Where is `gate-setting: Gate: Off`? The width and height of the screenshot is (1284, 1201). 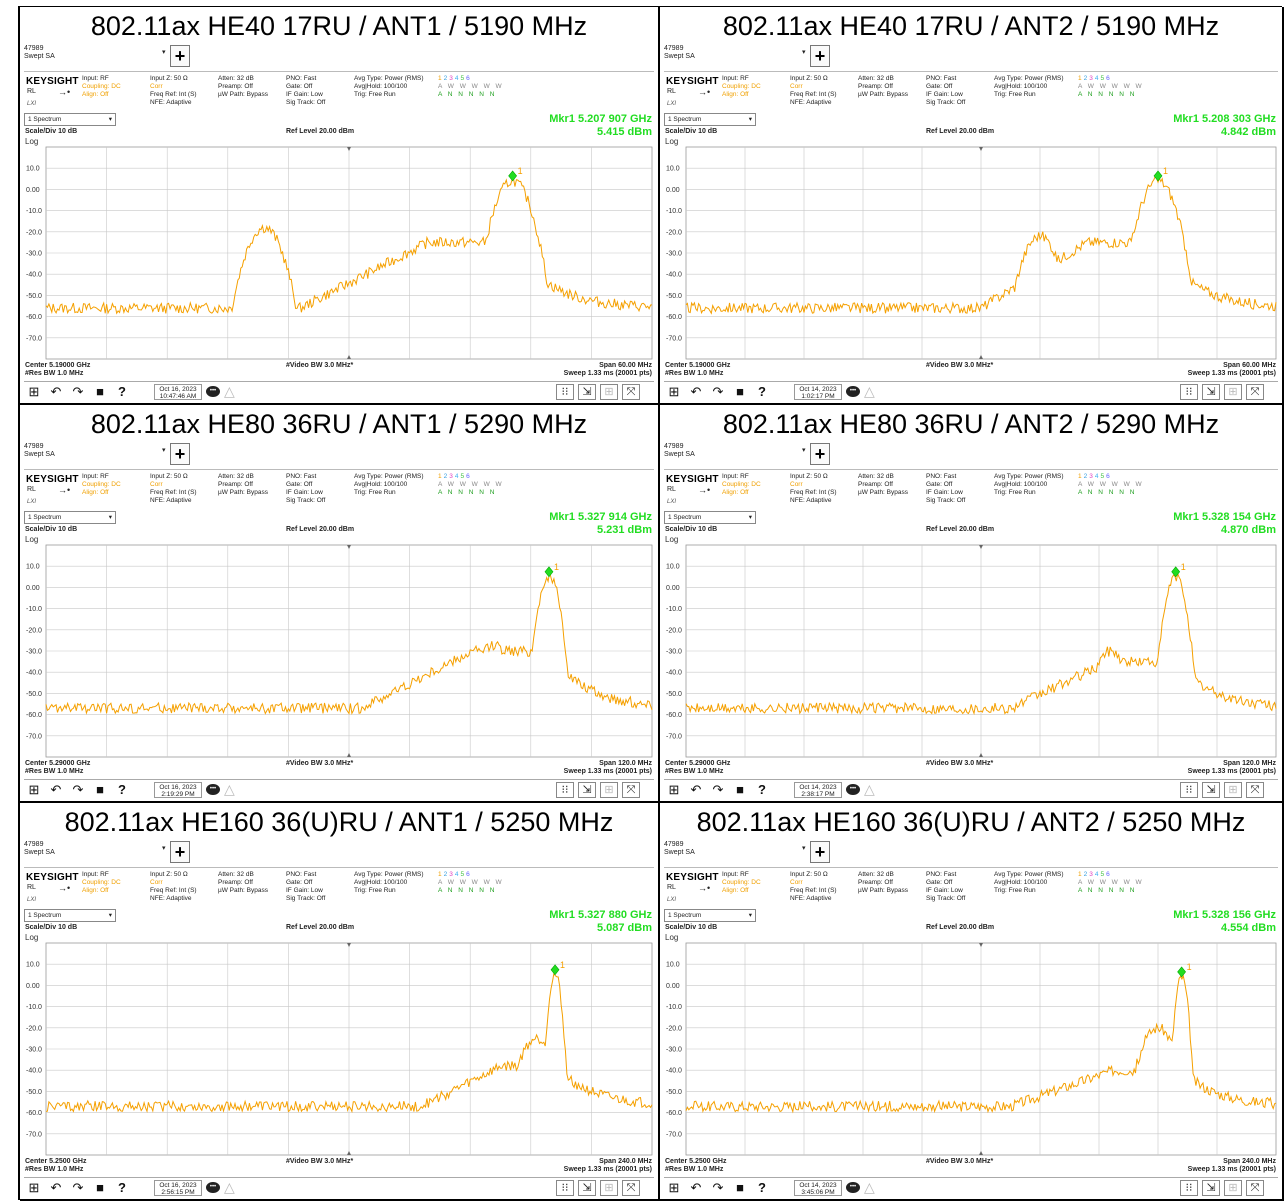 gate-setting: Gate: Off is located at coordinates (299, 484).